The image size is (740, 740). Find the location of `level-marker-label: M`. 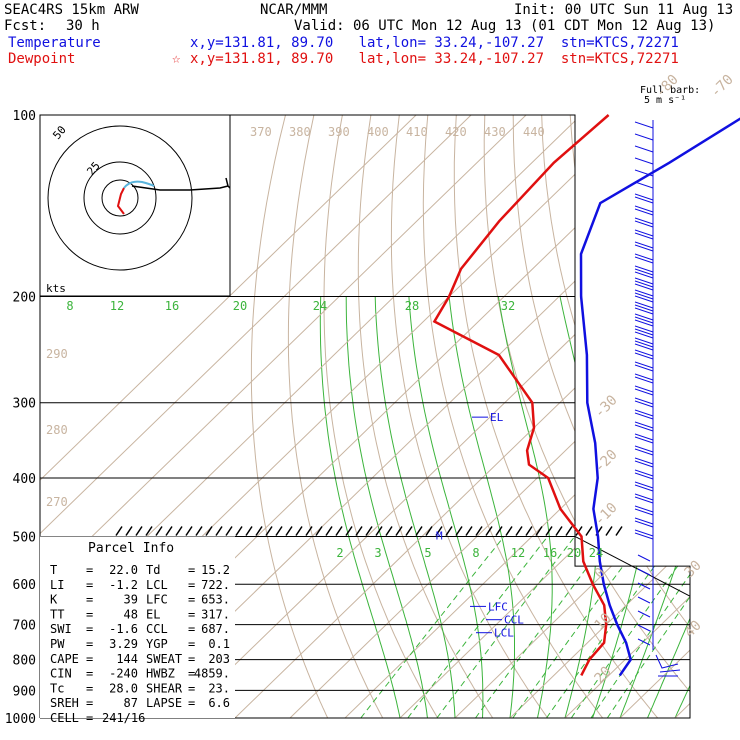

level-marker-label: M is located at coordinates (439, 535).